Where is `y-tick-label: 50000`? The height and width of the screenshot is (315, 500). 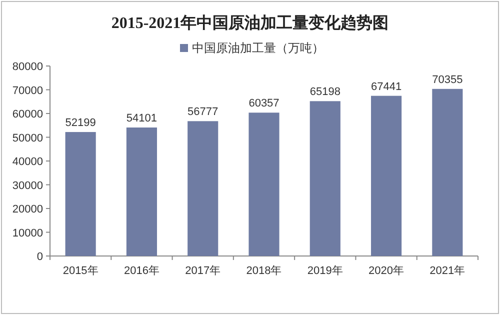
y-tick-label: 50000 is located at coordinates (27, 138).